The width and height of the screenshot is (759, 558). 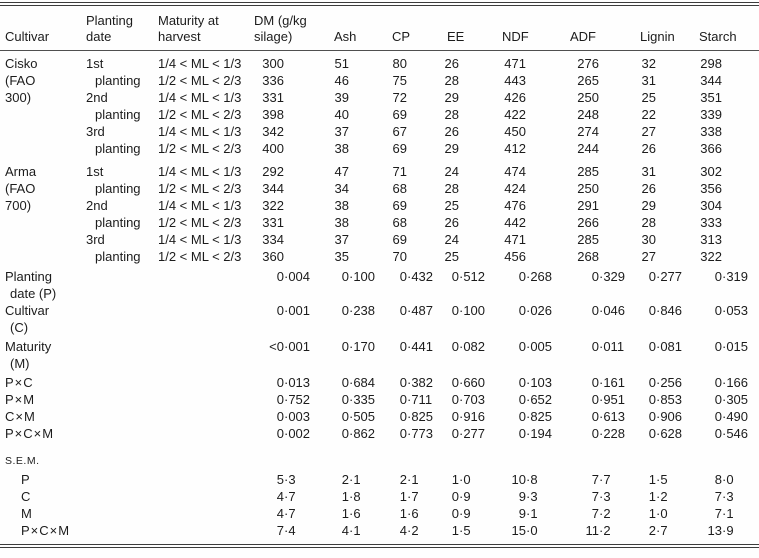 I want to click on cell-ndf: 471, so click(x=530, y=62).